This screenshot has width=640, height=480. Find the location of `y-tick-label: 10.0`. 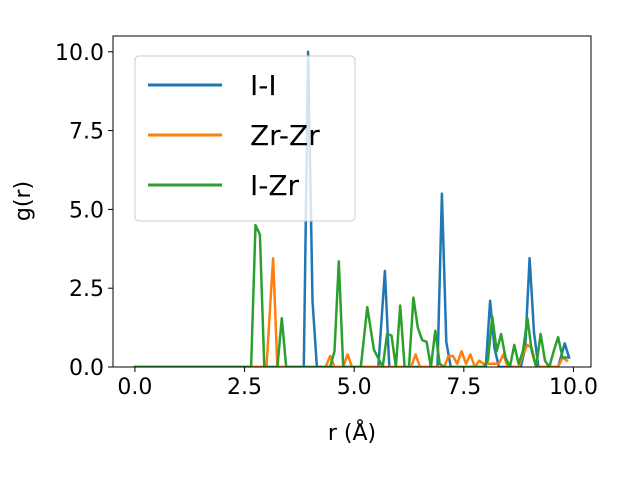

y-tick-label: 10.0 is located at coordinates (79, 53).